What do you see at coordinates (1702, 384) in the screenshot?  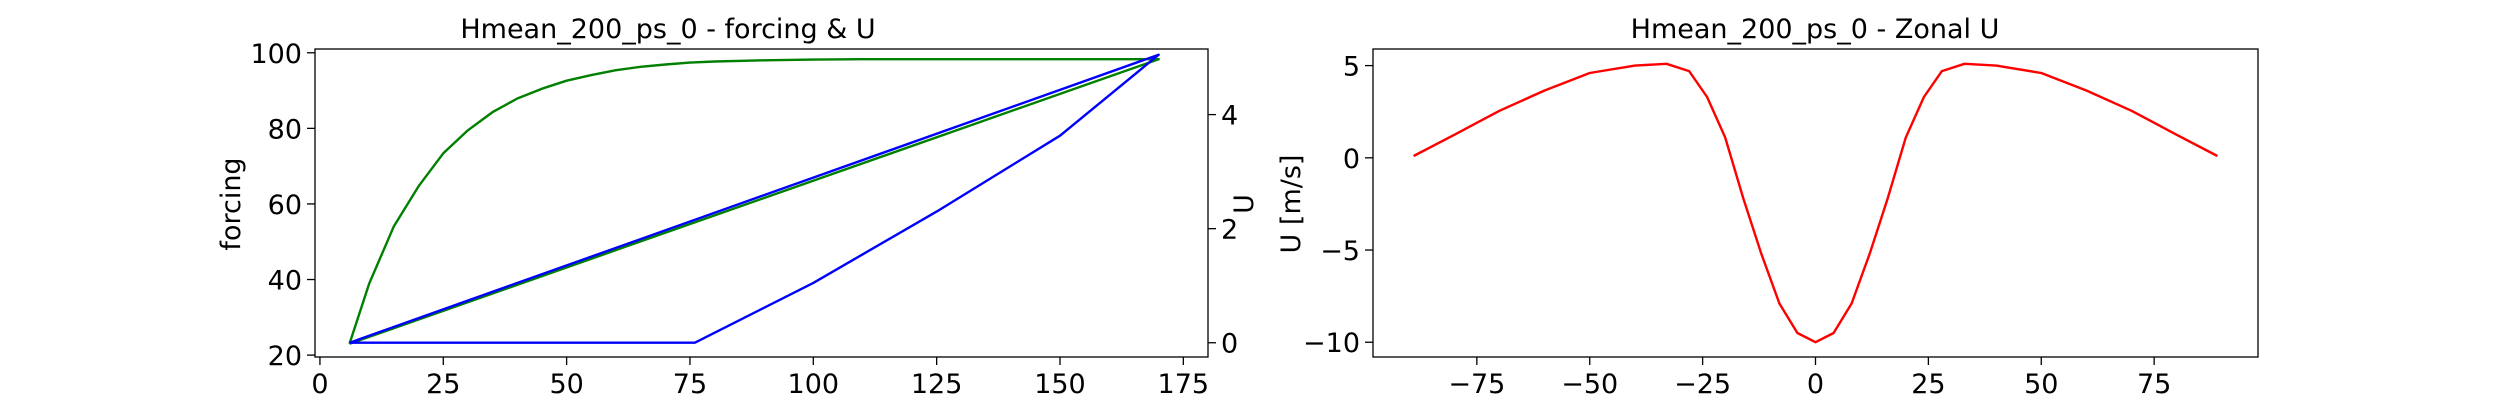 I see `x-tick-label: −25` at bounding box center [1702, 384].